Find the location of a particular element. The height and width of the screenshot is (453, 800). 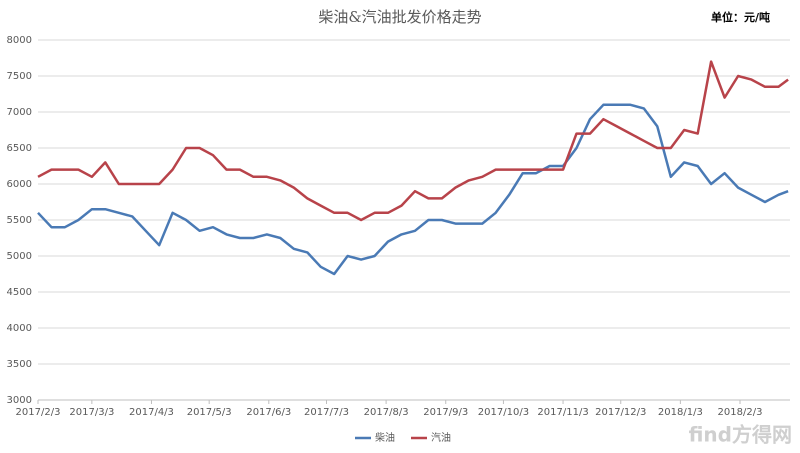

x-tick-label: 2017/7/3 is located at coordinates (326, 412).